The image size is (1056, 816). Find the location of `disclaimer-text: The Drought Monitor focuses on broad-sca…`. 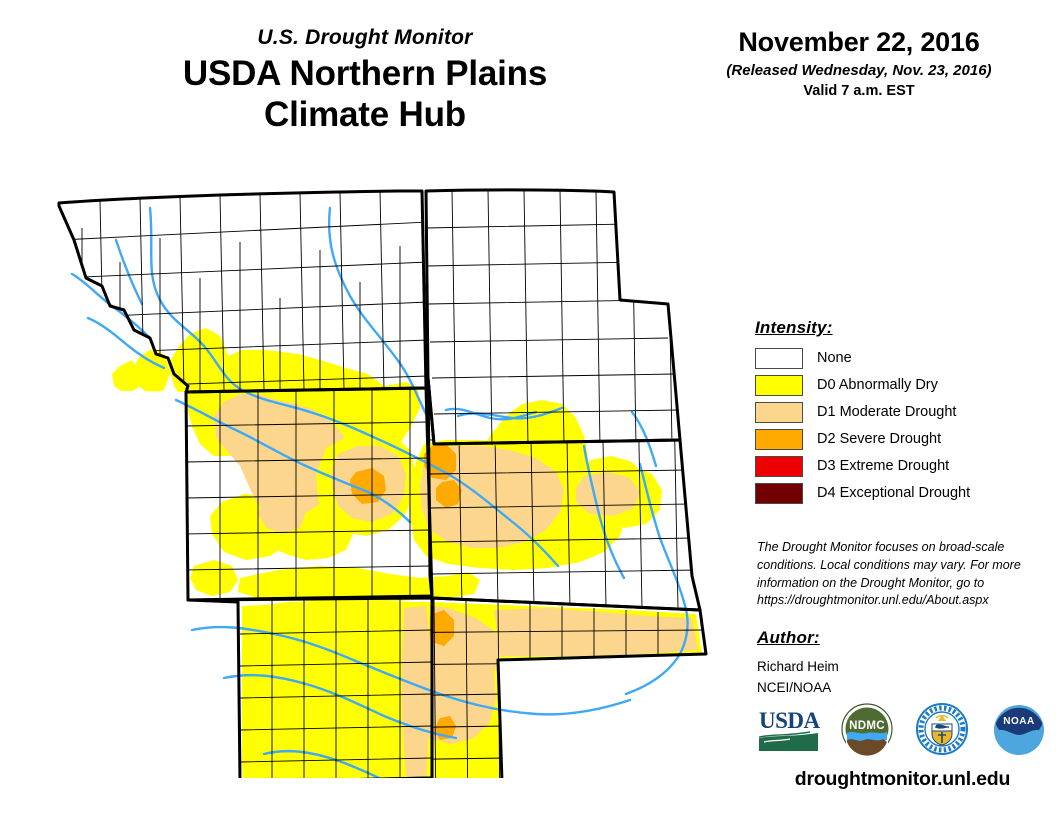

disclaimer-text: The Drought Monitor focuses on broad-sca… is located at coordinates (891, 574).